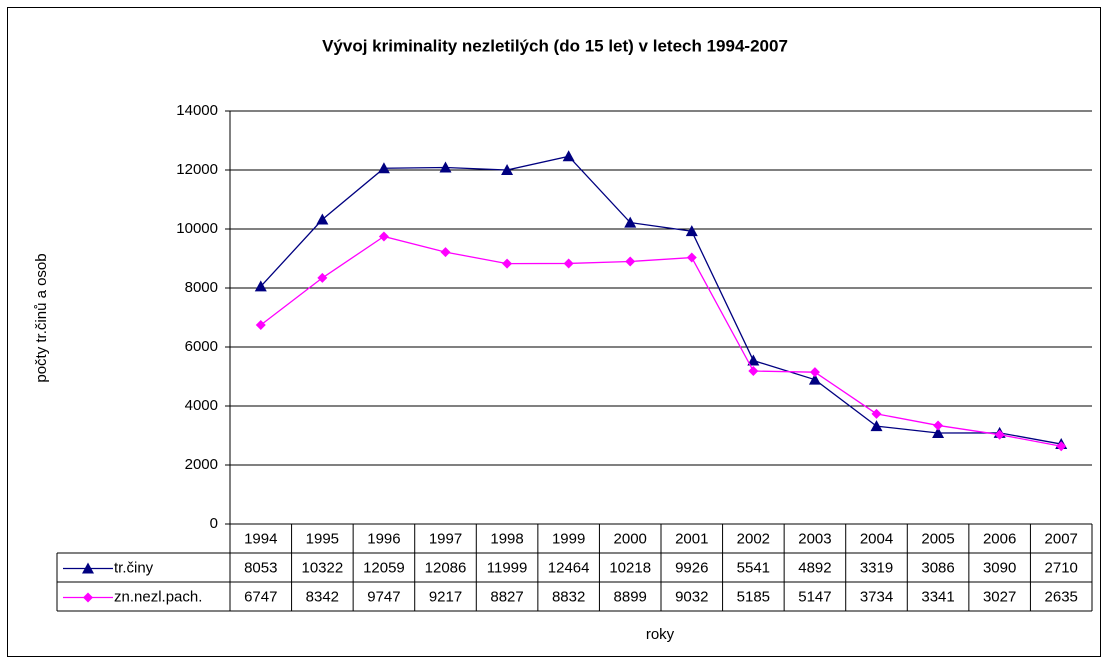  I want to click on y-tick-label: 12000, so click(197, 169).